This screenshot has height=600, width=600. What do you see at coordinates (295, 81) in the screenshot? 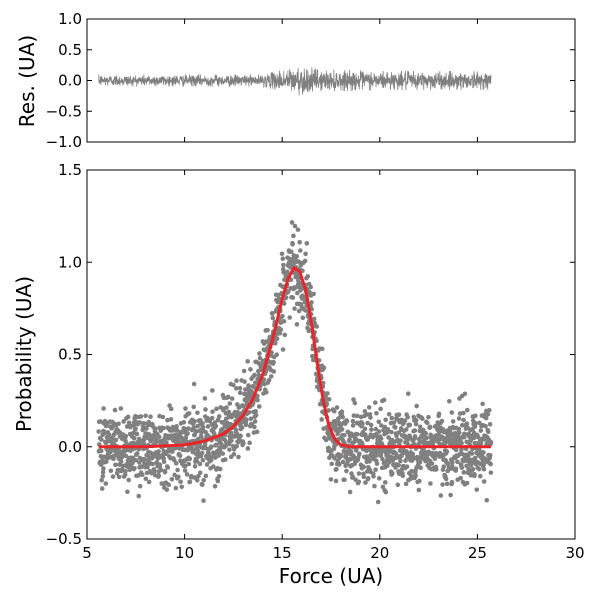
I see `residuals-line` at bounding box center [295, 81].